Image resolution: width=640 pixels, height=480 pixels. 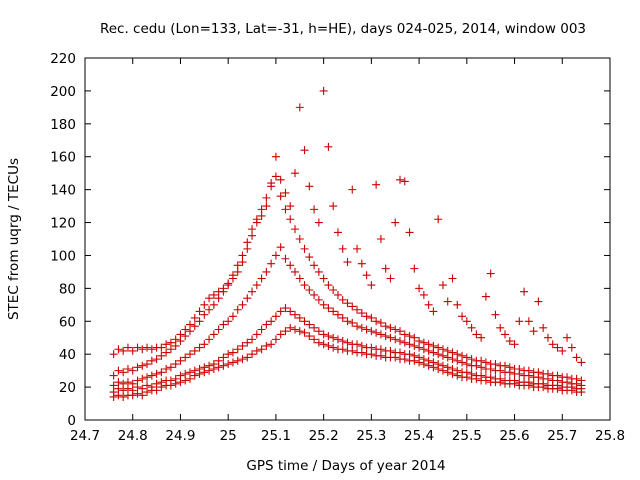 What do you see at coordinates (610, 436) in the screenshot?
I see `x-tick-label: 25.8` at bounding box center [610, 436].